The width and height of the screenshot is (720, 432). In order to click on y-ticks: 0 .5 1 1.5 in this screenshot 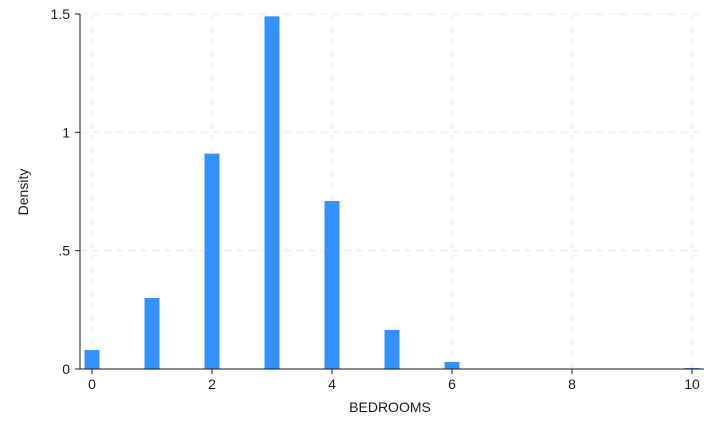, I will do `click(65, 191)`.